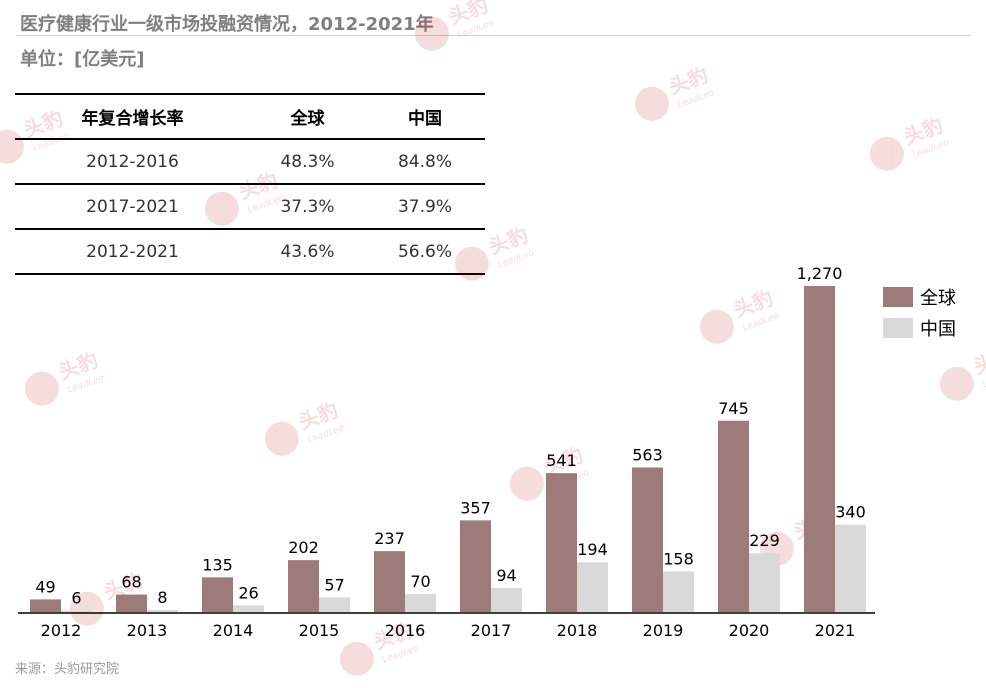 The height and width of the screenshot is (688, 986). Describe the element at coordinates (663, 630) in the screenshot. I see `x-tick-label: 2019` at that location.